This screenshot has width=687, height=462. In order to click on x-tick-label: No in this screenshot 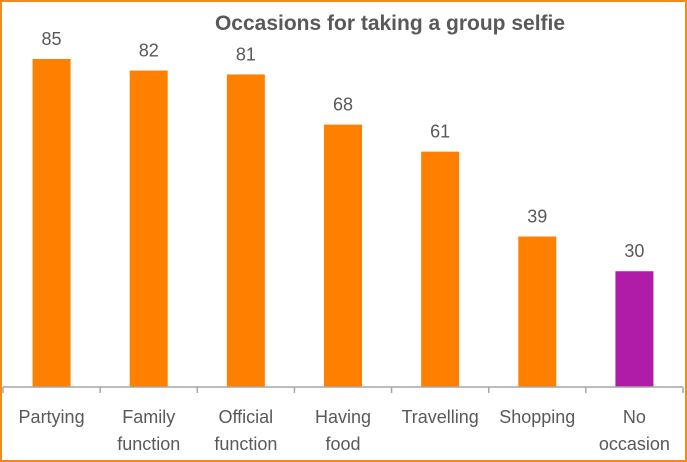, I will do `click(634, 417)`.